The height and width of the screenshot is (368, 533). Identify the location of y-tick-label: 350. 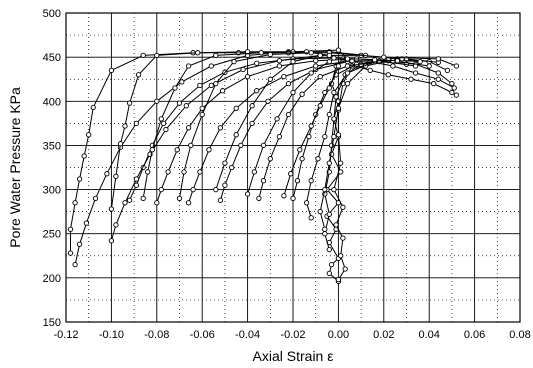
(52, 146).